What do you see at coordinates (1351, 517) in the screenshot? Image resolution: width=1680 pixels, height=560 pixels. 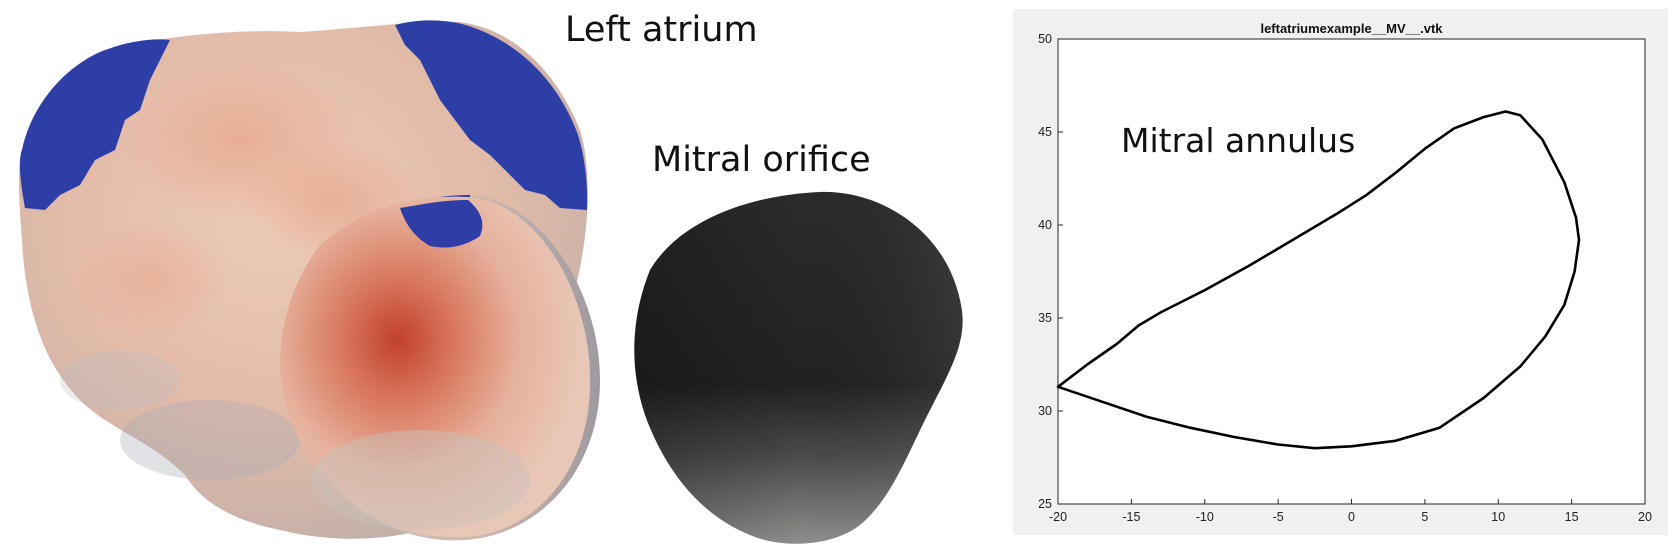 I see `x-tick-label: 0` at bounding box center [1351, 517].